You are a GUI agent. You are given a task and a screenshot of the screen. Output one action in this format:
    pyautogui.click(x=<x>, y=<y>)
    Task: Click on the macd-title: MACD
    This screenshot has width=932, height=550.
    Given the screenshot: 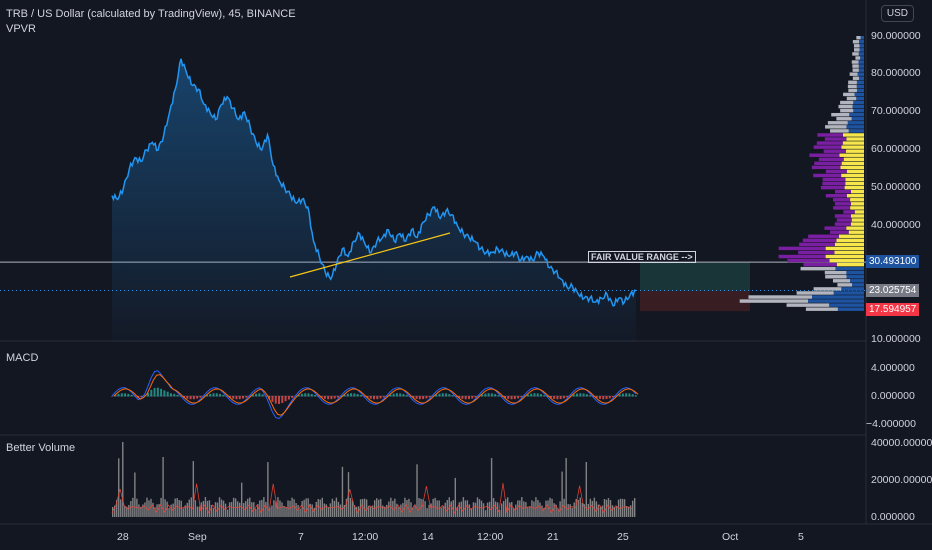 What is the action you would take?
    pyautogui.click(x=22, y=358)
    